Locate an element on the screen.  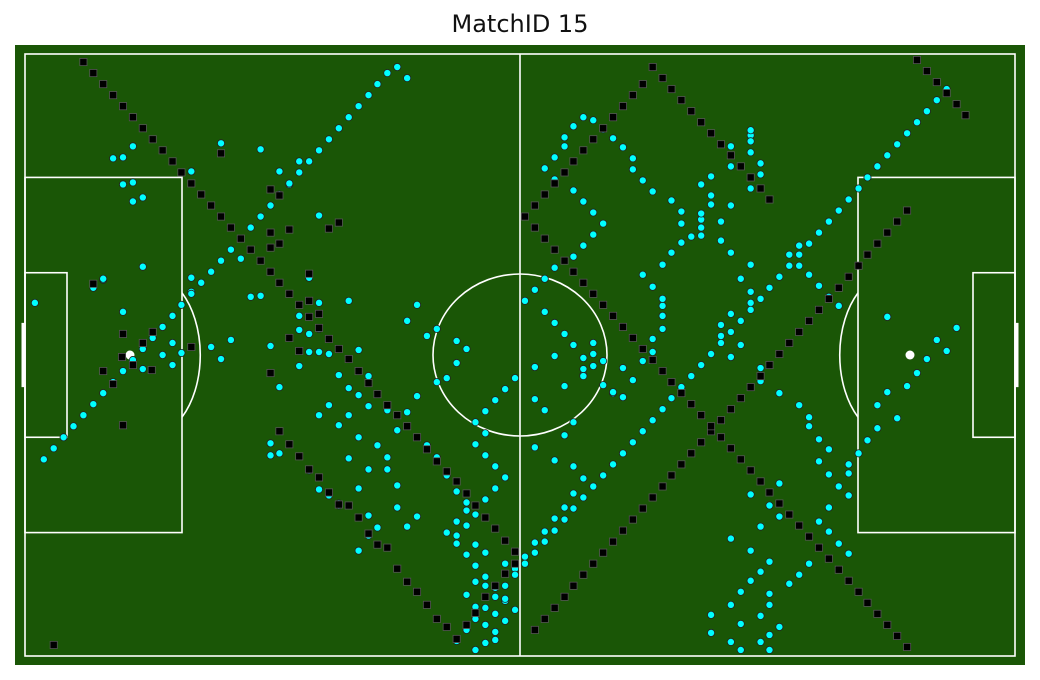
right-six-yard-box is located at coordinates (994, 355).